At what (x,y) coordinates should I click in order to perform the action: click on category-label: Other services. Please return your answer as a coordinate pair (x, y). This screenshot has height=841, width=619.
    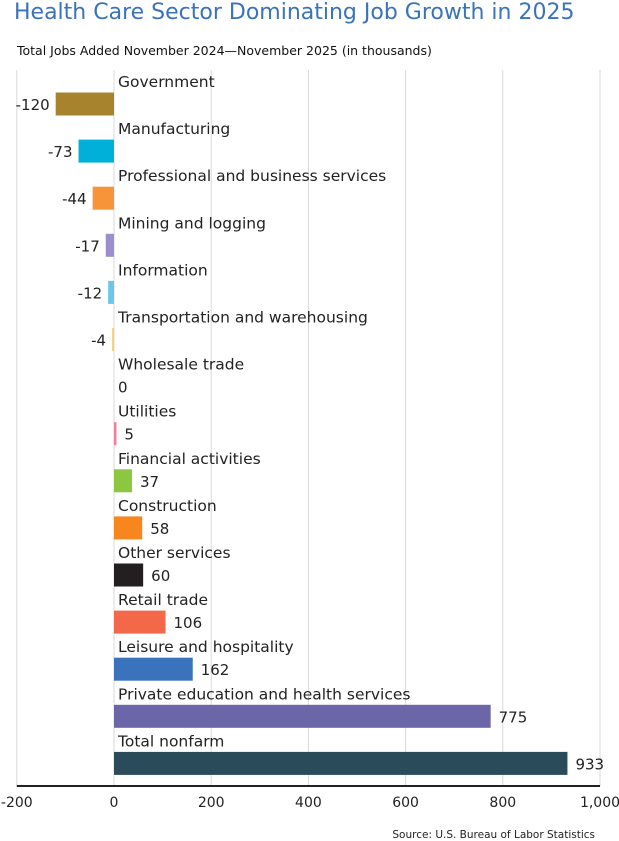
    Looking at the image, I should click on (174, 553).